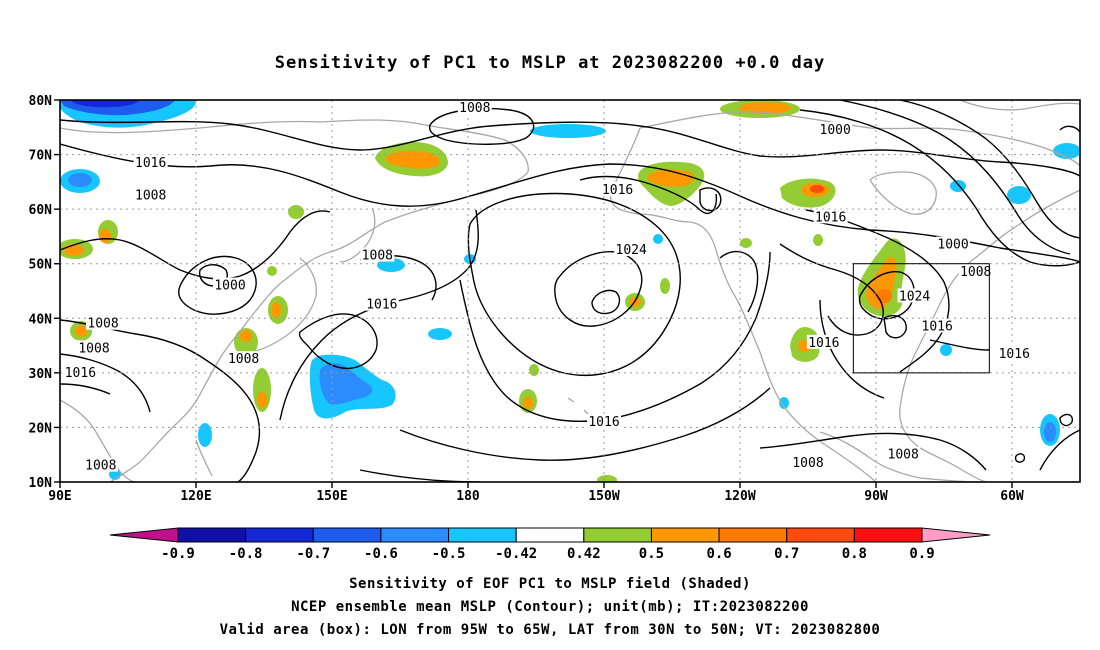 The image size is (1100, 650). Describe the element at coordinates (536, 493) in the screenshot. I see `longitude-axis: 90E 120E 150E 180 150W 120W 90W 60W` at that location.